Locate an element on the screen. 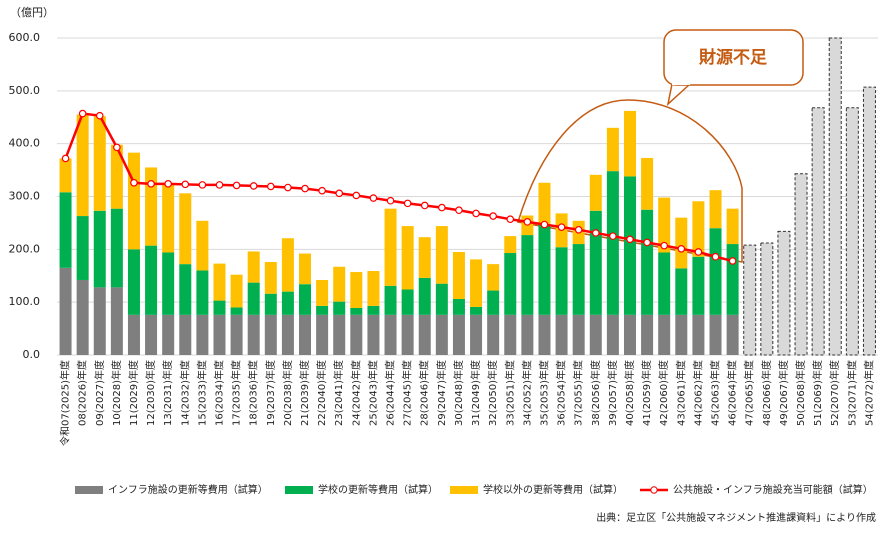  x-tick-label: 09(2027)年度 is located at coordinates (99, 393).